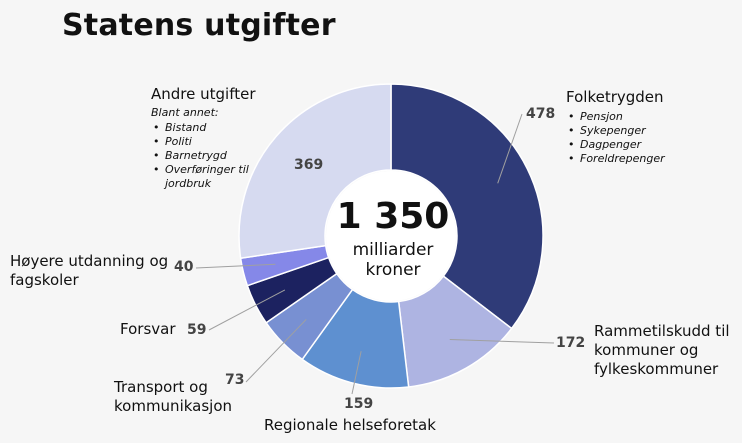  Describe the element at coordinates (184, 267) in the screenshot. I see `slice-value-hoyere-utdanning: 40` at that location.